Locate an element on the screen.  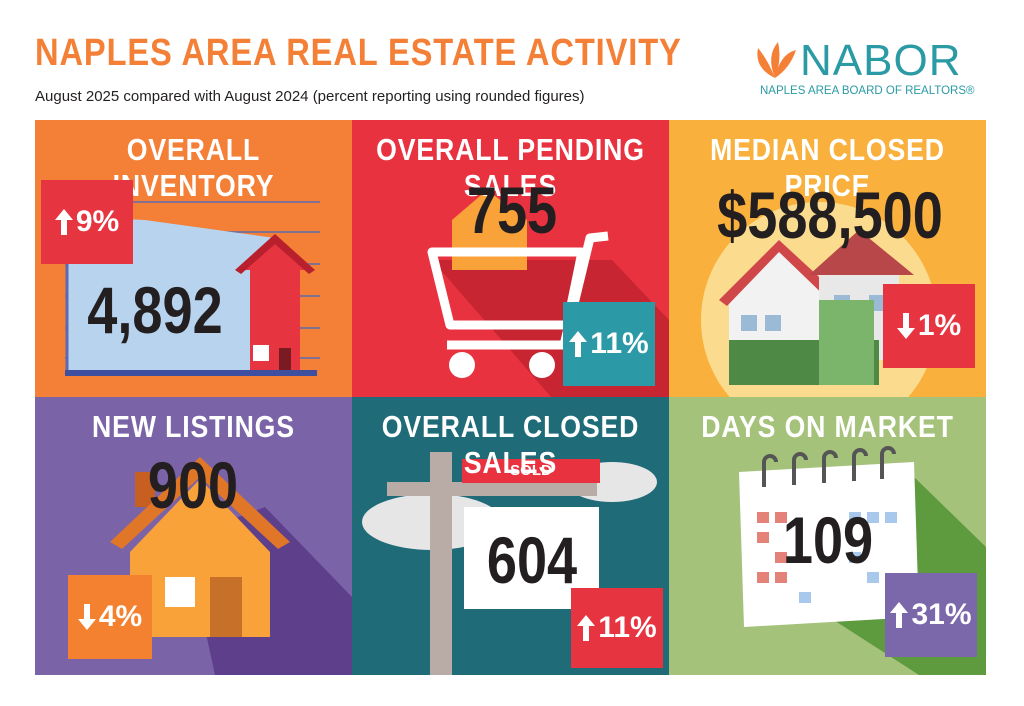
change-badge: 31% is located at coordinates (931, 615).